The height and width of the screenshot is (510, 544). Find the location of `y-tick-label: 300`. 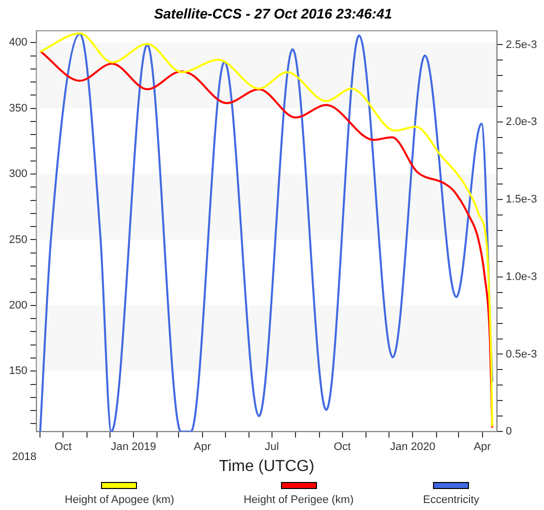

y-tick-label: 300 is located at coordinates (18, 174).